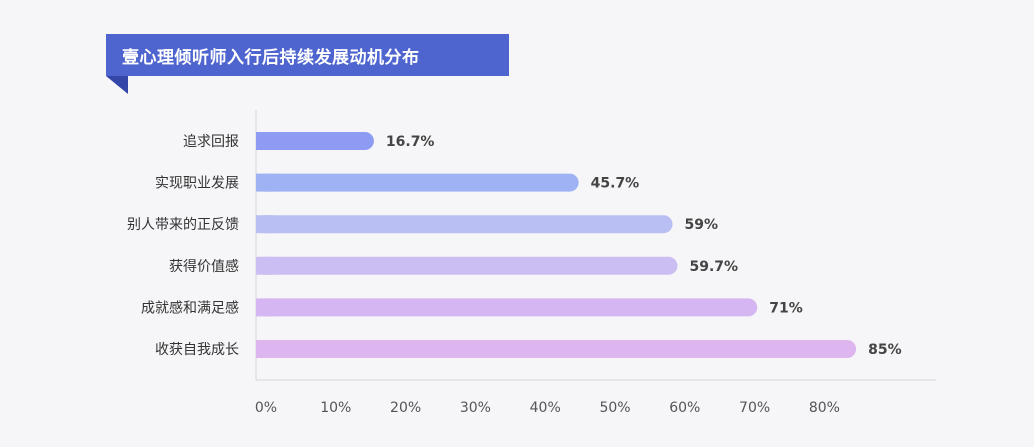 The width and height of the screenshot is (1034, 447). What do you see at coordinates (197, 350) in the screenshot?
I see `category-label: 收获自我成长` at bounding box center [197, 350].